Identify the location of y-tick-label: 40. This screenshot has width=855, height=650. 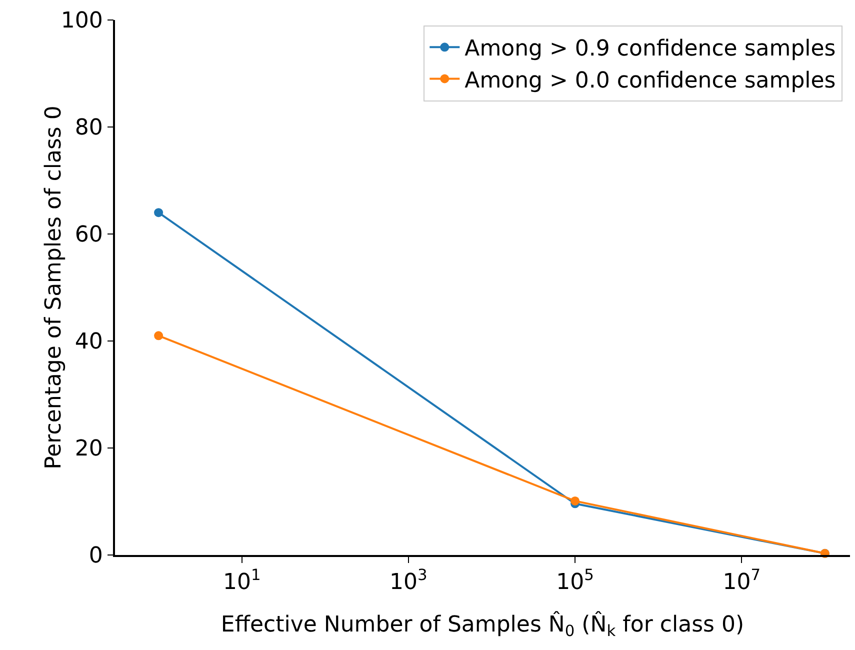
(88, 342).